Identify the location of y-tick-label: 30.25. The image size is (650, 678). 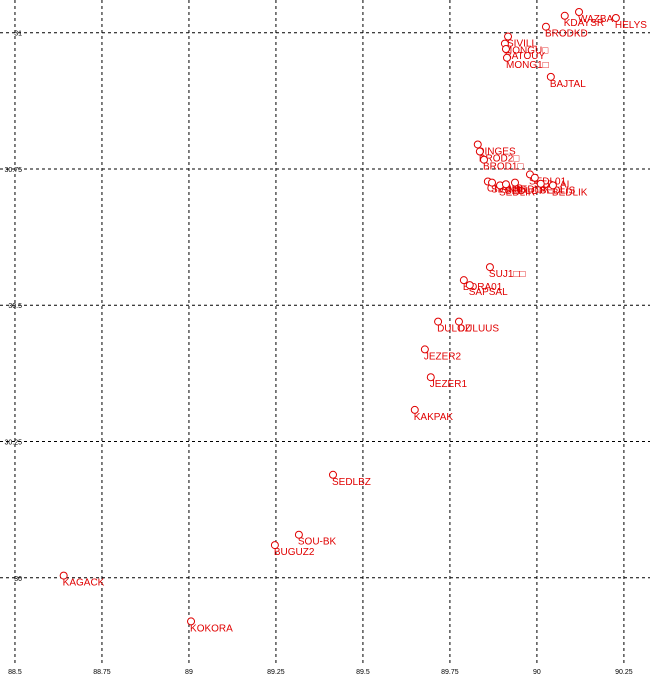
(13, 443).